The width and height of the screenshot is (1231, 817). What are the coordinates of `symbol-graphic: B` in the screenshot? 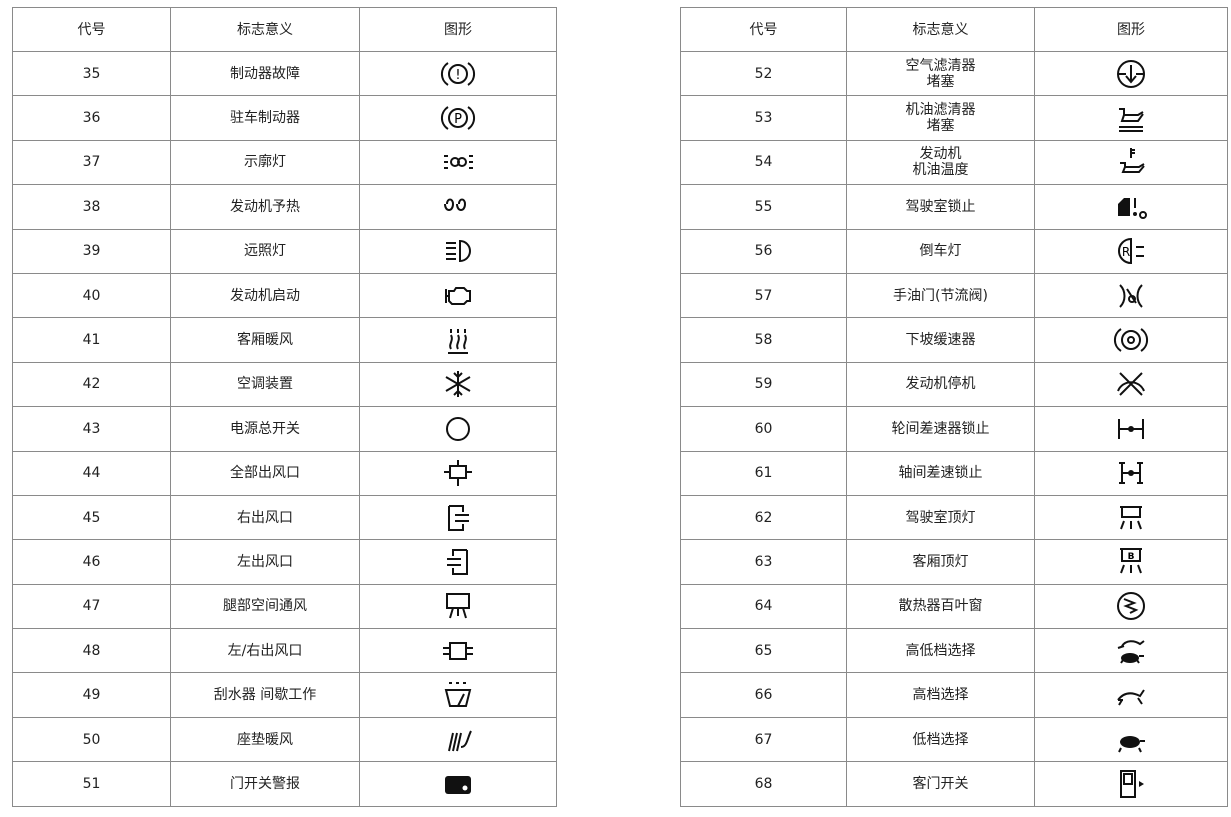 It's located at (1131, 562).